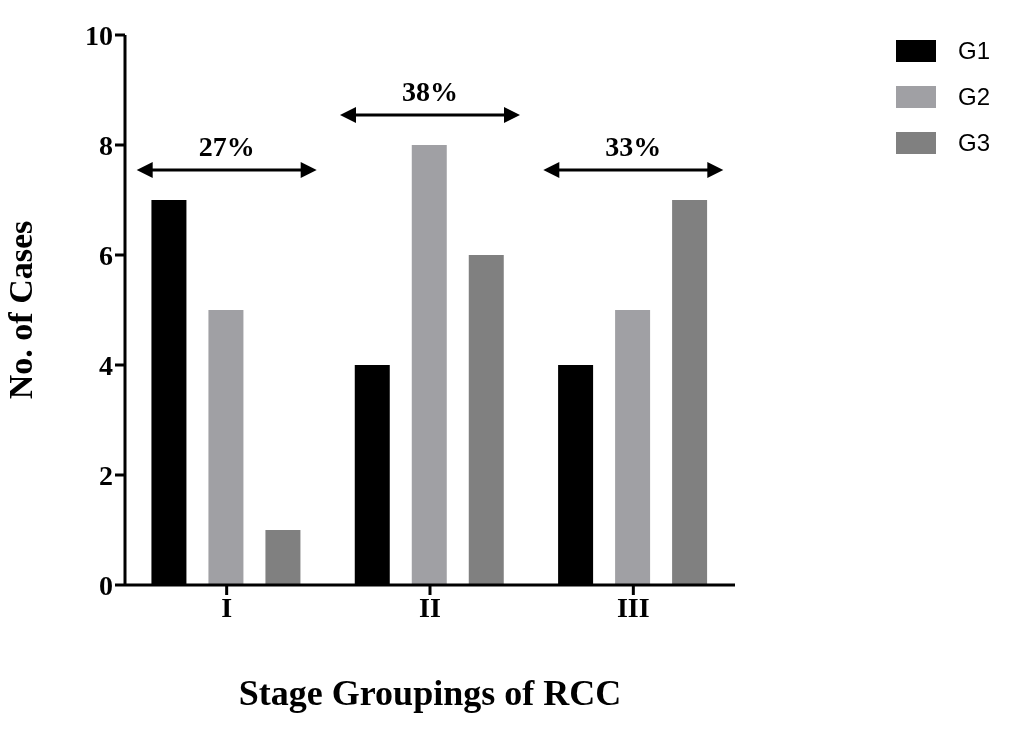 This screenshot has width=1034, height=731. I want to click on legend-label: G3, so click(974, 143).